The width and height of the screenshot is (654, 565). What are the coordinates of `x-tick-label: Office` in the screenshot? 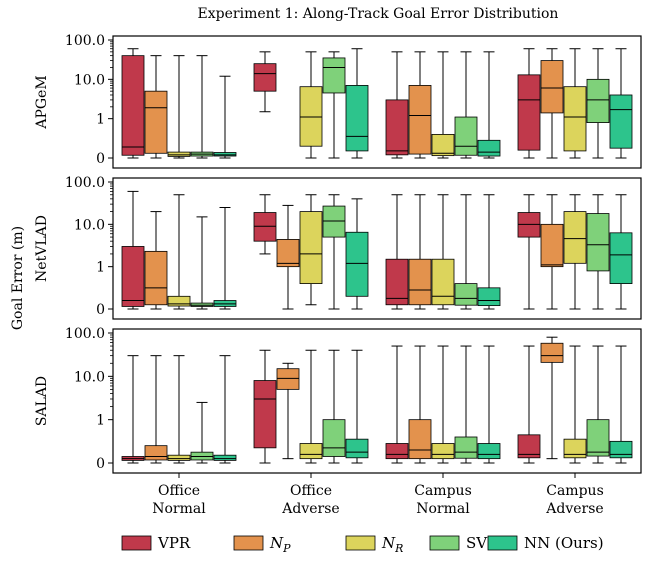 It's located at (179, 491).